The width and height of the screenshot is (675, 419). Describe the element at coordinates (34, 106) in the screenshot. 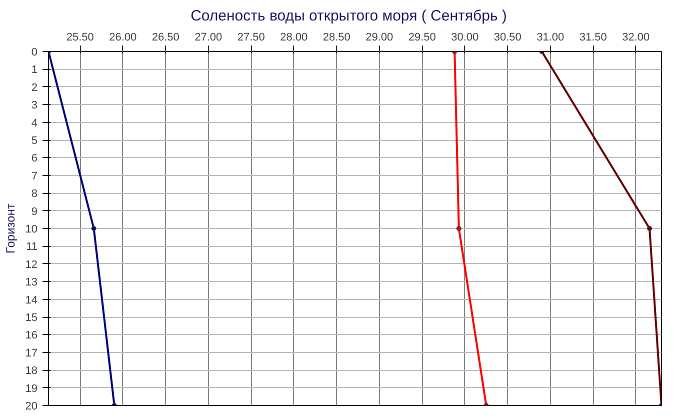

I see `y-tick-label: 3` at that location.